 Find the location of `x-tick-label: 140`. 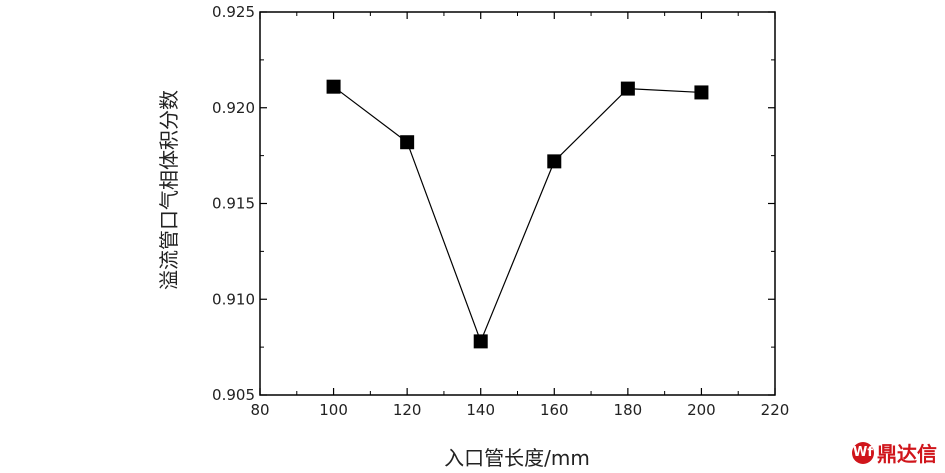

x-tick-label: 140 is located at coordinates (480, 410).